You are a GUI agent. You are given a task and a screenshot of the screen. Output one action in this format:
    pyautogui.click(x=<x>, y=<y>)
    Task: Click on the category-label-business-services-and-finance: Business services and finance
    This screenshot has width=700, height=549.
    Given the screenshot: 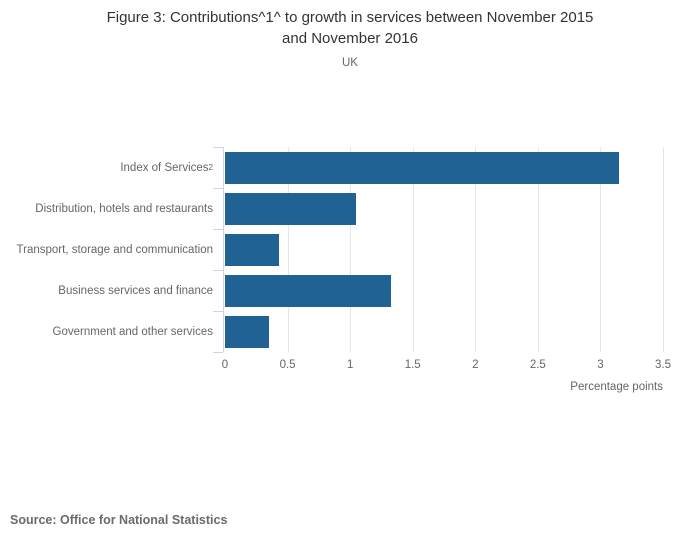 What is the action you would take?
    pyautogui.click(x=135, y=290)
    